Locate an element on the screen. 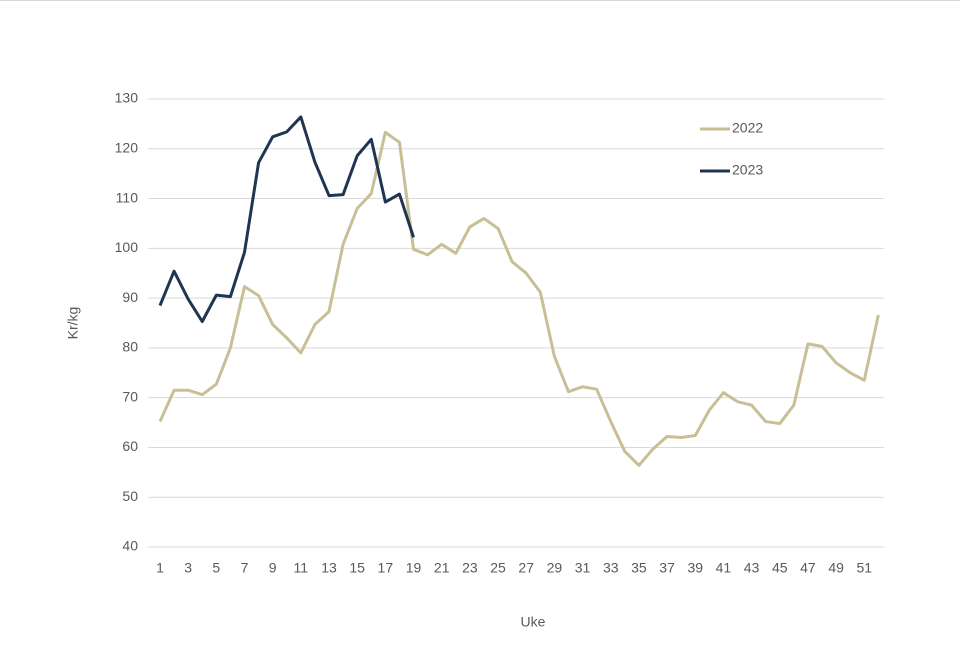  legend-label: 2023 is located at coordinates (747, 170).